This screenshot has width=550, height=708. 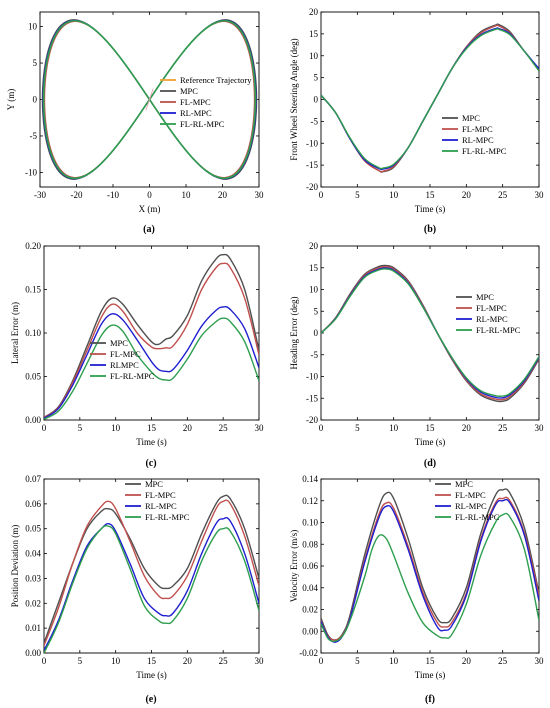 What do you see at coordinates (113, 195) in the screenshot?
I see `x-tick-label: -10` at bounding box center [113, 195].